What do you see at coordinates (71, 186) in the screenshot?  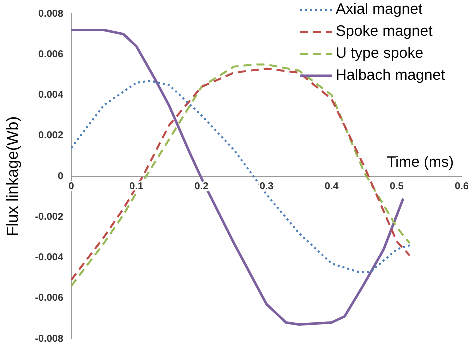 I see `x-tick-label: 0` at bounding box center [71, 186].